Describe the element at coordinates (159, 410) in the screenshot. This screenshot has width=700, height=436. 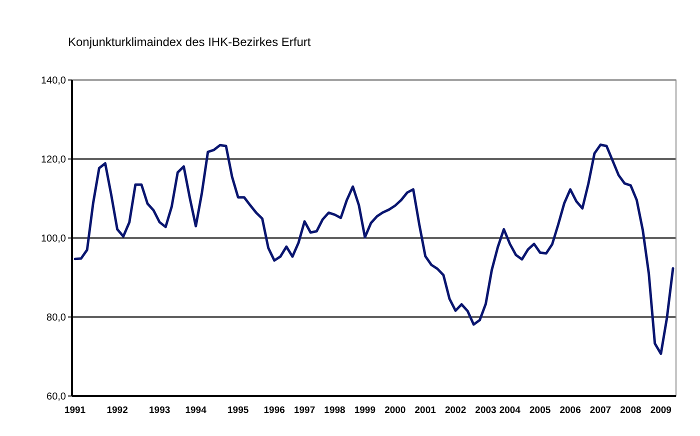
I see `x-tick-label: 1993` at that location.